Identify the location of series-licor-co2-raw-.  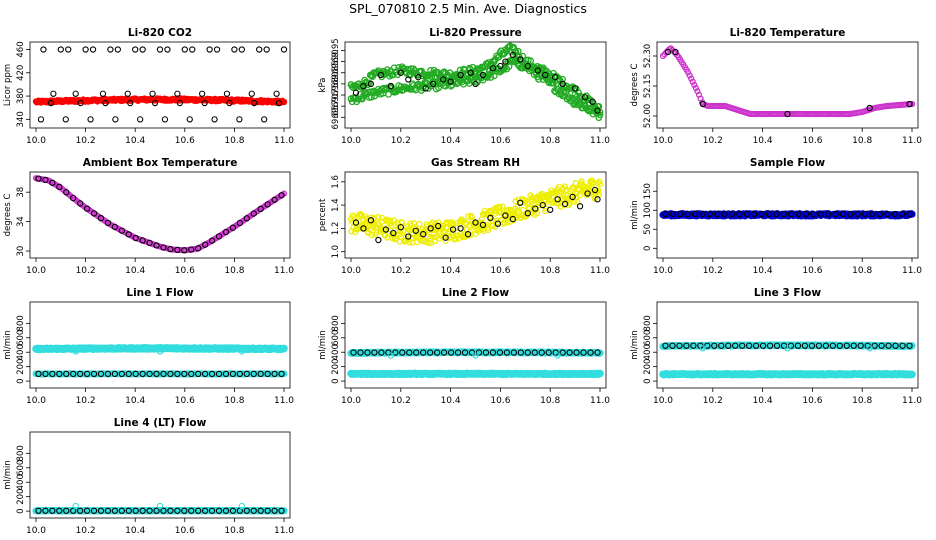
(160, 100).